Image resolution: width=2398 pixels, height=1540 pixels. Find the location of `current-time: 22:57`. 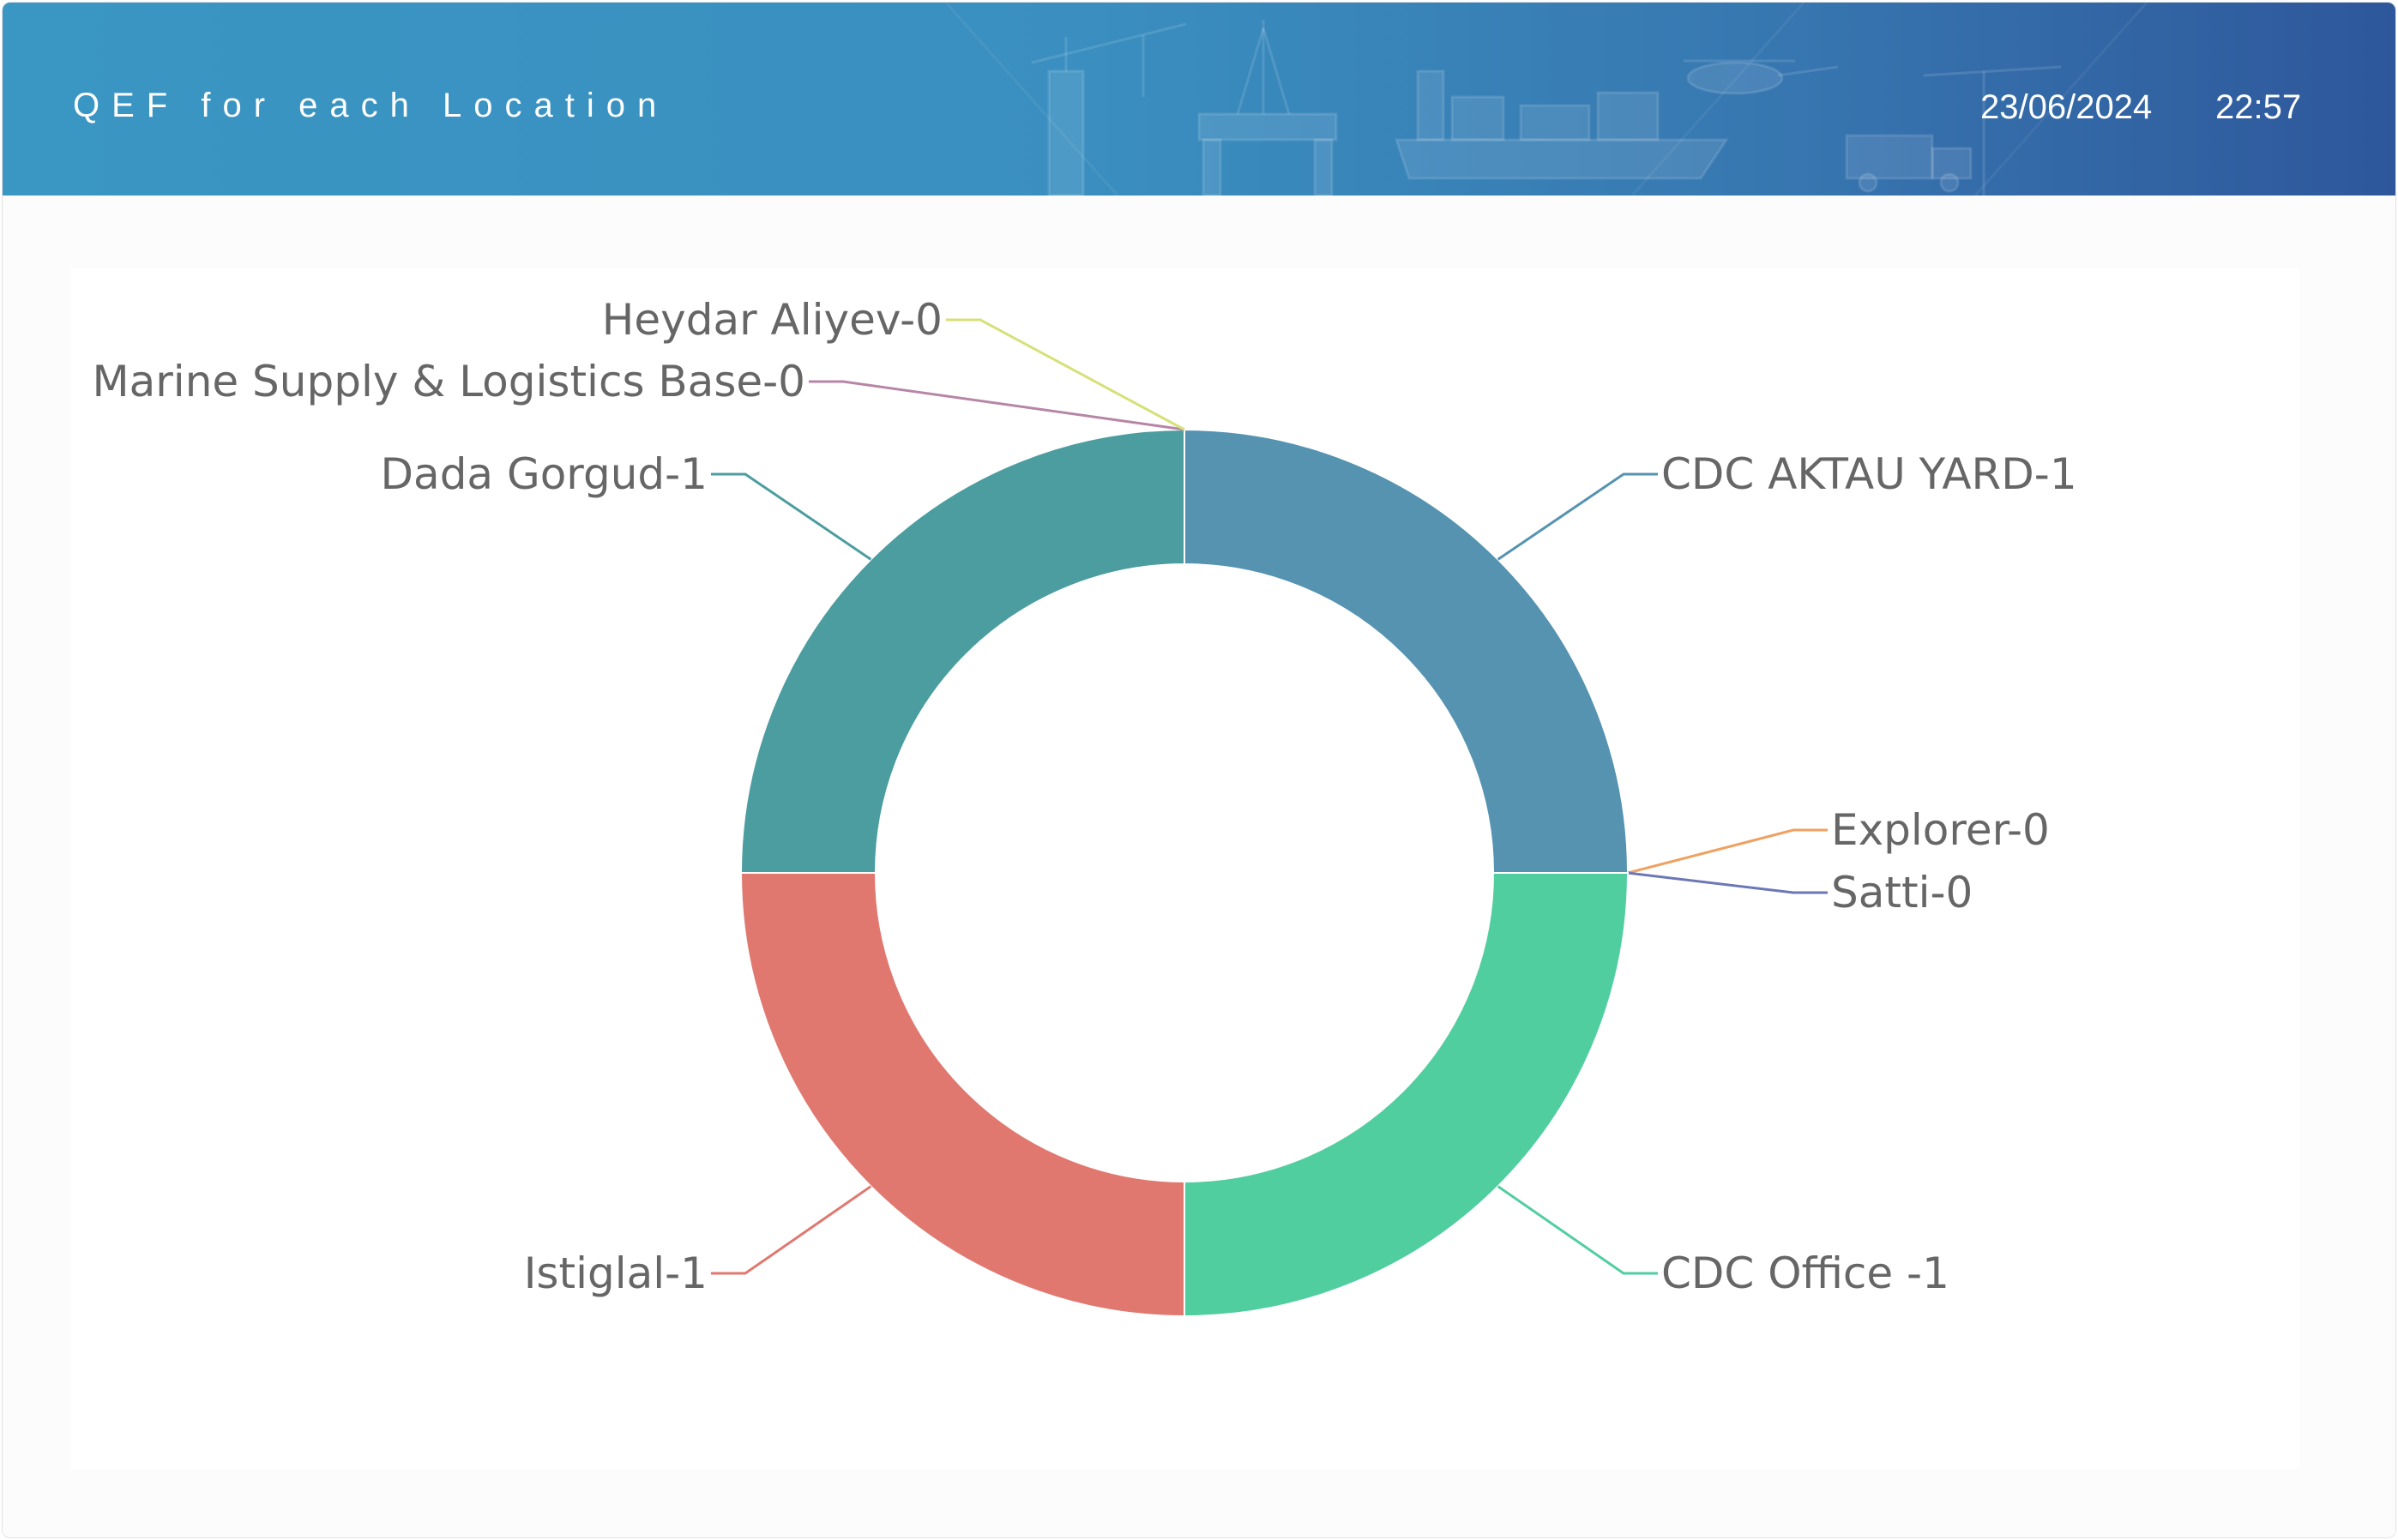

current-time: 22:57 is located at coordinates (2259, 107).